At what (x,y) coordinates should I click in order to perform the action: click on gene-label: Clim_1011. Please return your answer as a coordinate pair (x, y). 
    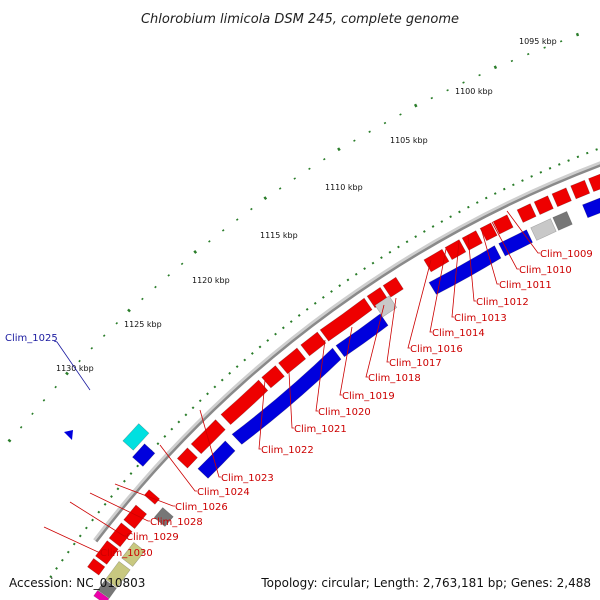
    Looking at the image, I should click on (525, 285).